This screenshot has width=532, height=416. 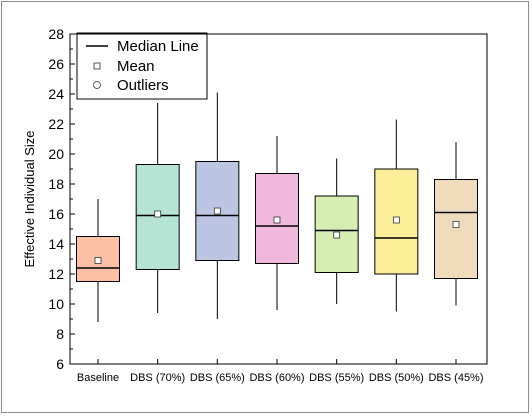 What do you see at coordinates (97, 66) in the screenshot?
I see `legend-mean-swatch` at bounding box center [97, 66].